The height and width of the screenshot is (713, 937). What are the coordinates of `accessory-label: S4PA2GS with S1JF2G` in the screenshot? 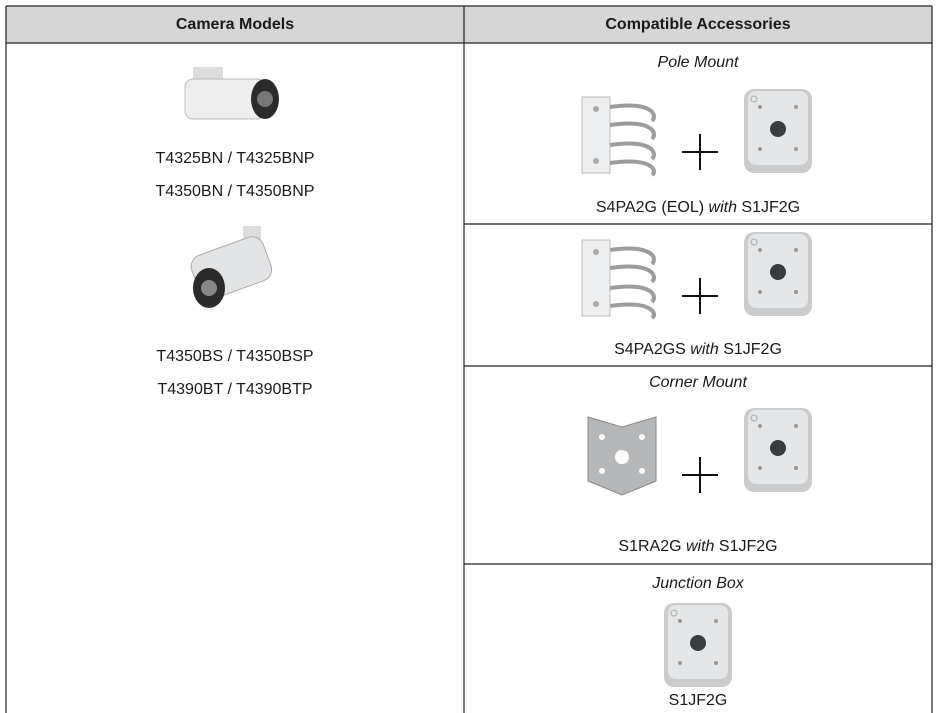 It's located at (698, 349).